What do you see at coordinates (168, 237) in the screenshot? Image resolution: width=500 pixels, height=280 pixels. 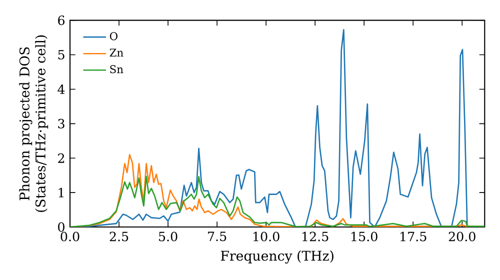 I see `x-tick-label: 5.0` at bounding box center [168, 237].